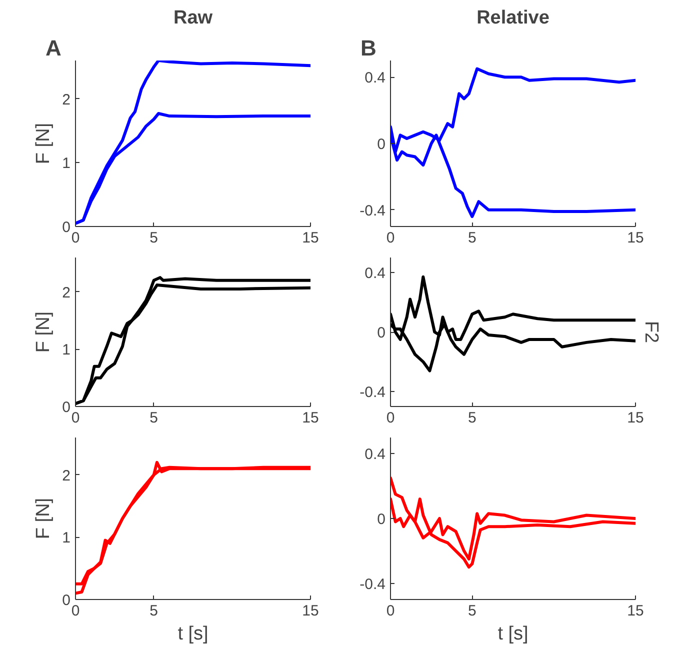 This screenshot has width=685, height=670. Describe the element at coordinates (651, 332) in the screenshot. I see `y2-axis-title: F2` at that location.